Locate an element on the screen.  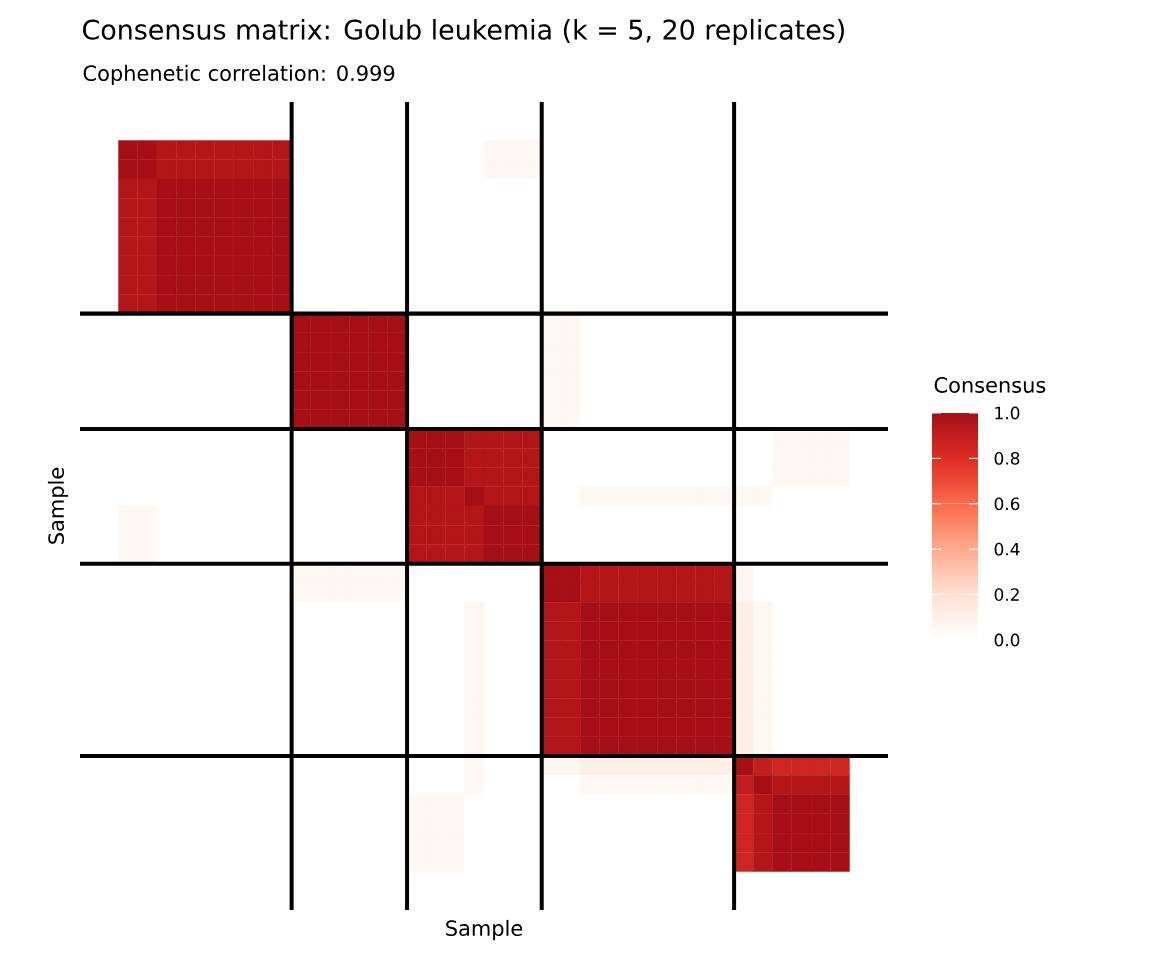
color-bar-title: Consensus is located at coordinates (990, 385).